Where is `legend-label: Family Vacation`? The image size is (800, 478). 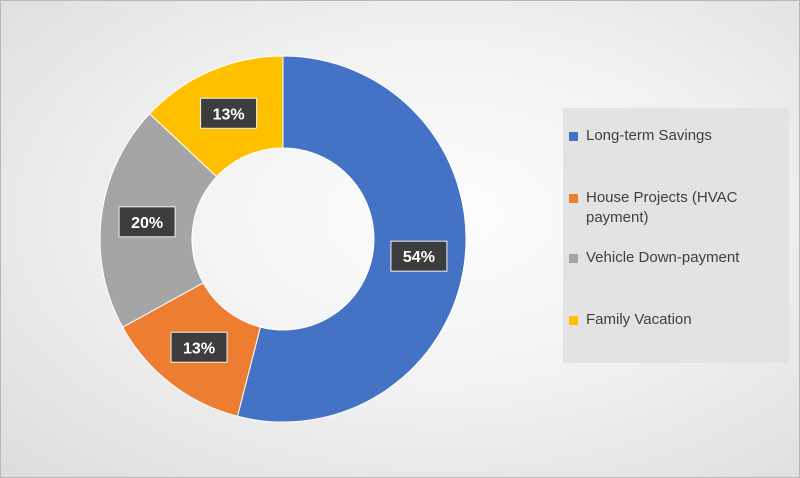 legend-label: Family Vacation is located at coordinates (639, 319).